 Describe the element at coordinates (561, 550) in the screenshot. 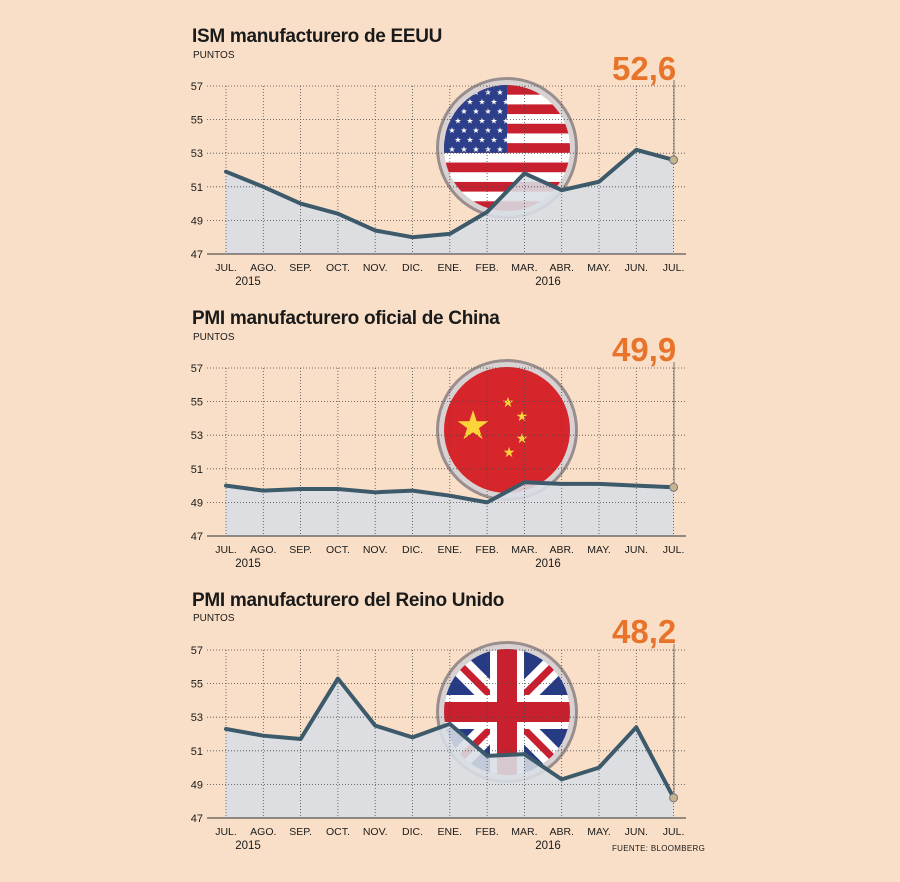

I see `x-tick-label: ABR.` at that location.